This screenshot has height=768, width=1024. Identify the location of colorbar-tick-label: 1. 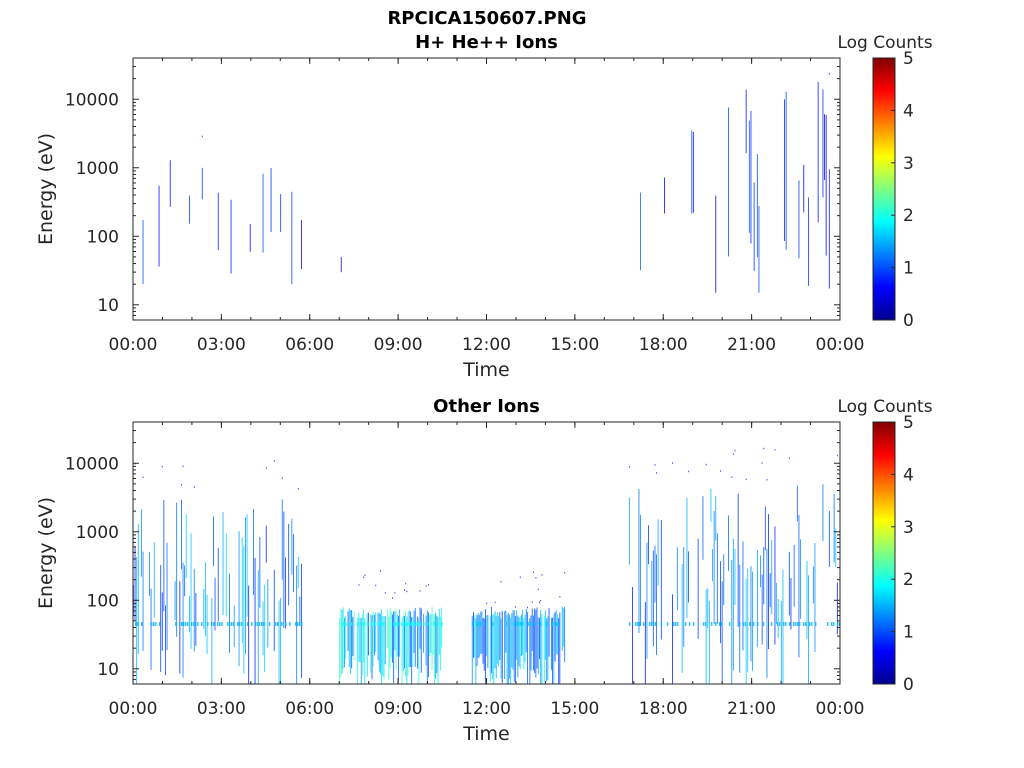
(908, 633).